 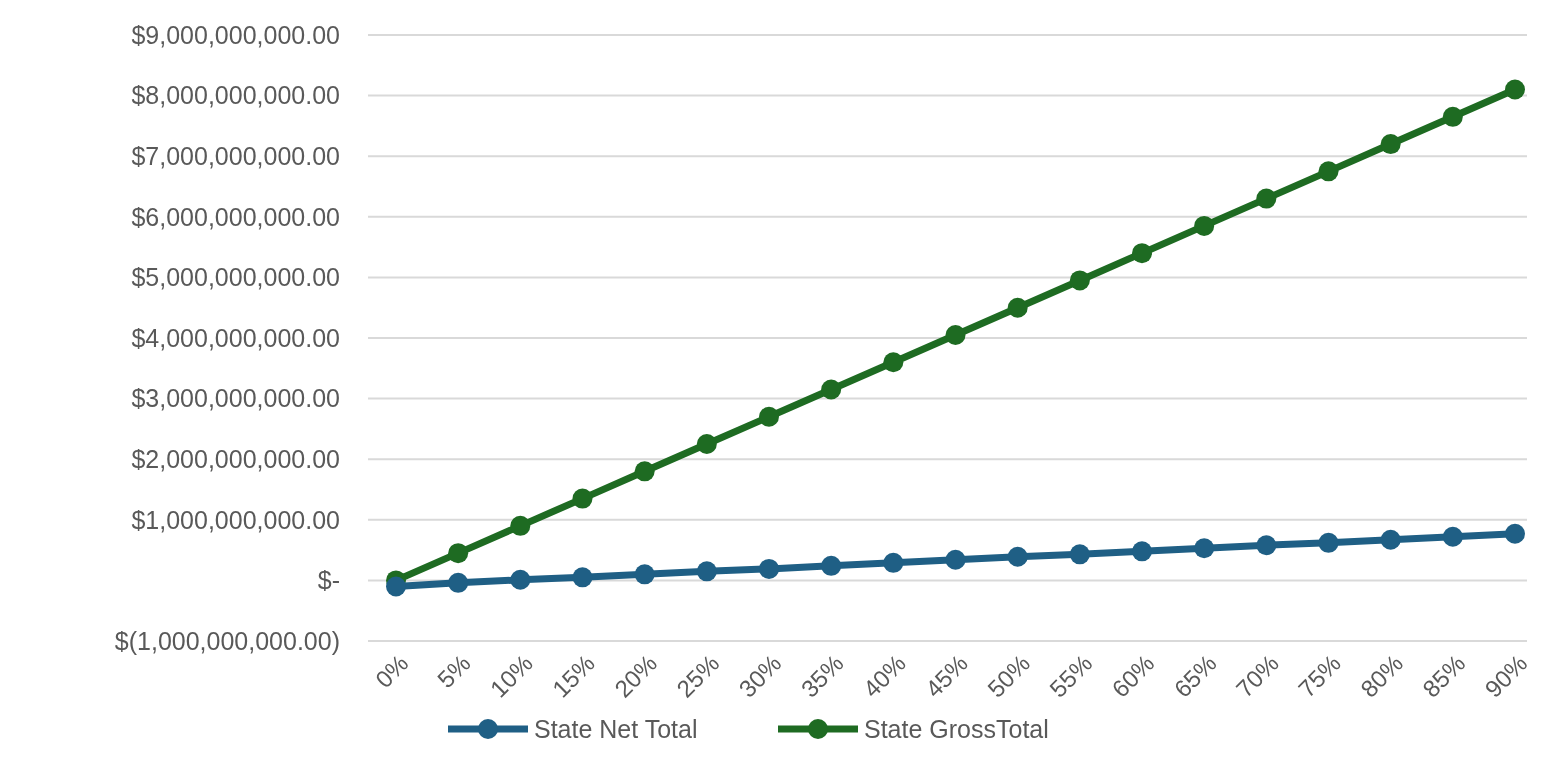 I want to click on y-tick-label: $1,000,000,000.00, so click(x=235, y=519).